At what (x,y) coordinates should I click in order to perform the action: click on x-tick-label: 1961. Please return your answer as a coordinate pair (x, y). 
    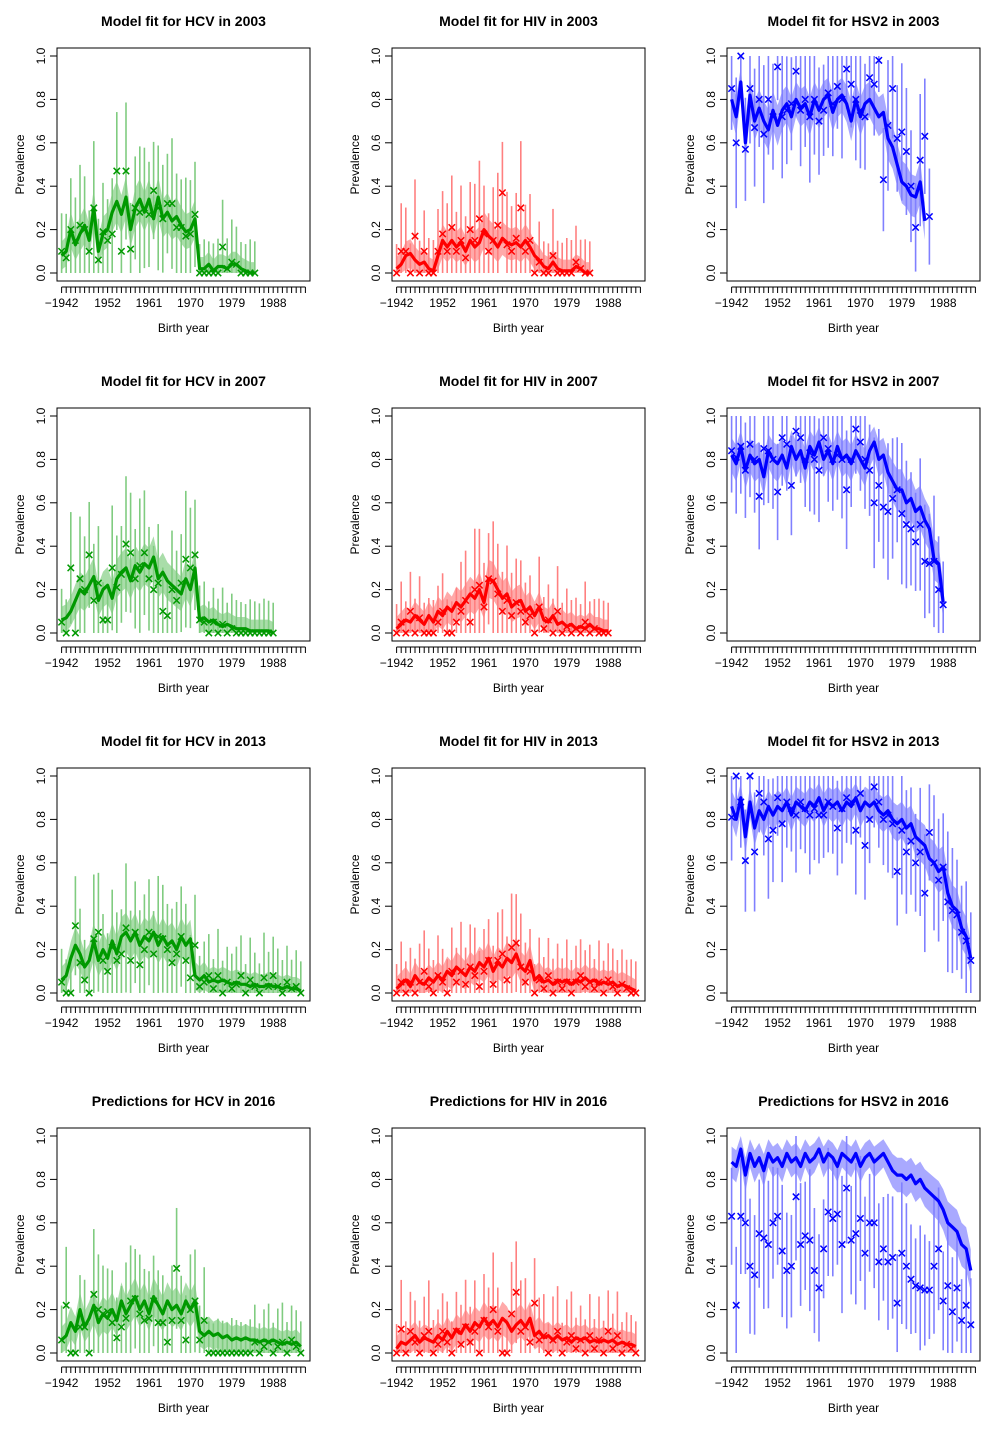
    Looking at the image, I should click on (819, 1023).